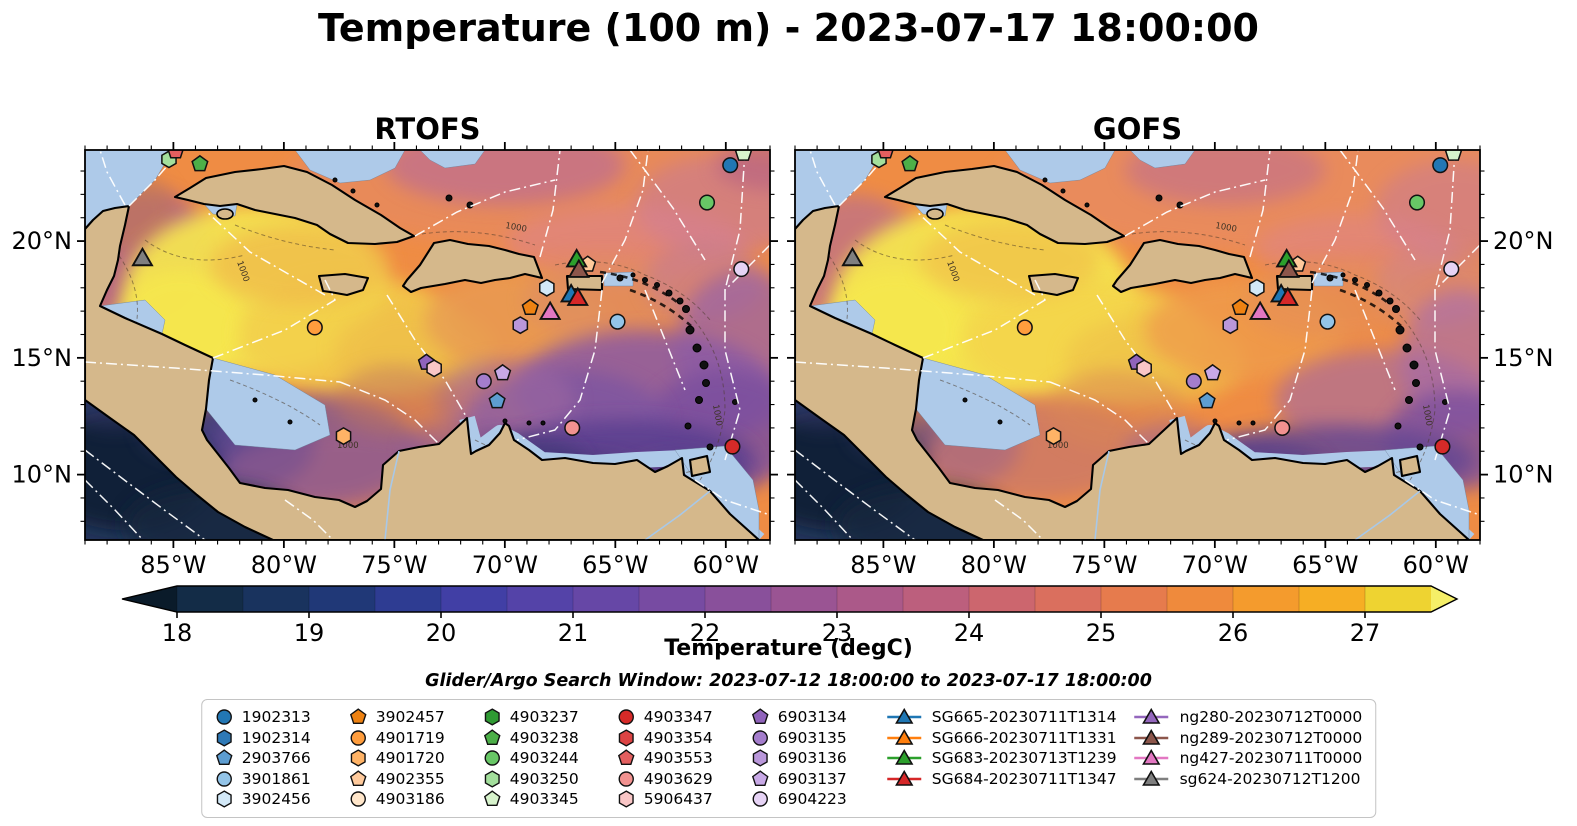 The width and height of the screenshot is (1577, 826). Describe the element at coordinates (1247, 758) in the screenshot. I see `legend-item: ng427-20230711T0000` at that location.